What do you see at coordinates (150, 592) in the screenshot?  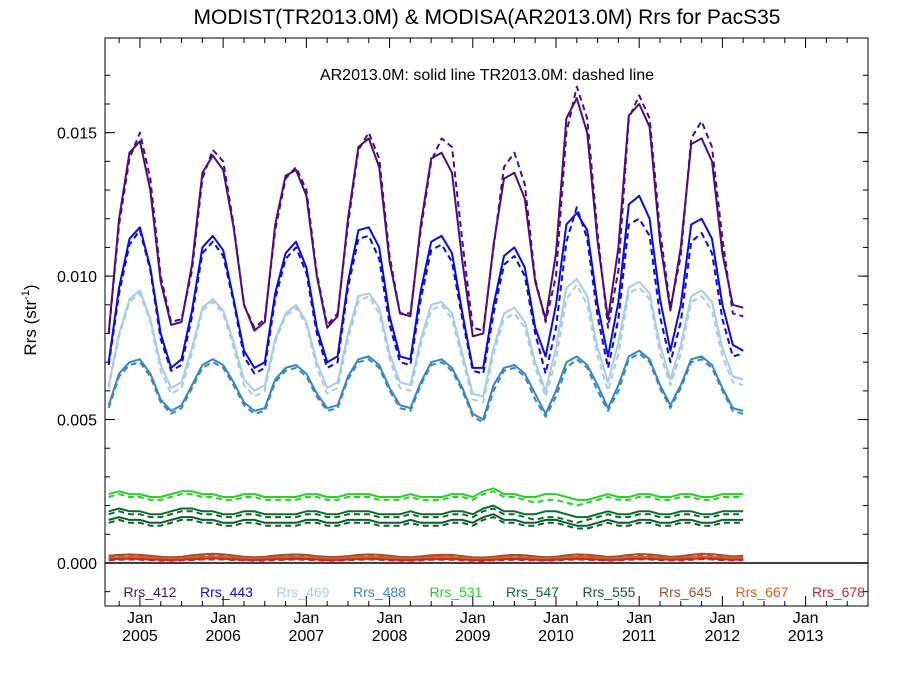 I see `legend-item-rrs-412: Rrs_412` at bounding box center [150, 592].